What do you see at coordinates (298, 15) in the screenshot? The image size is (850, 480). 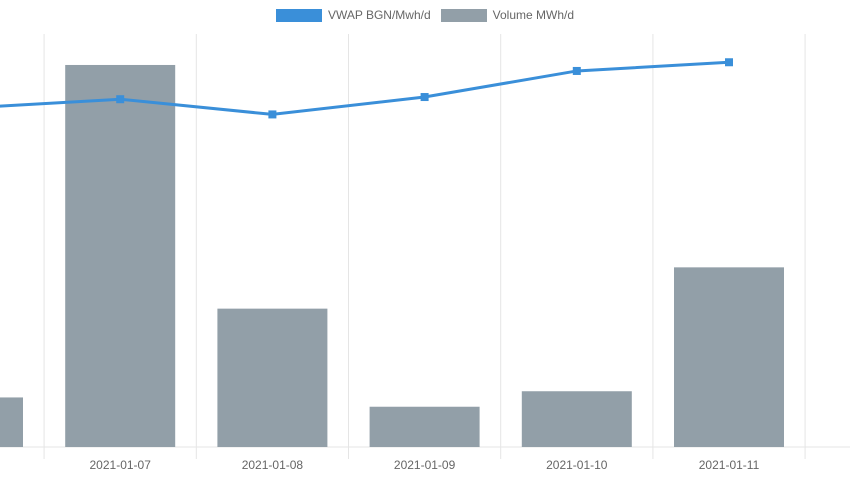 I see `legend-swatch-vwap` at bounding box center [298, 15].